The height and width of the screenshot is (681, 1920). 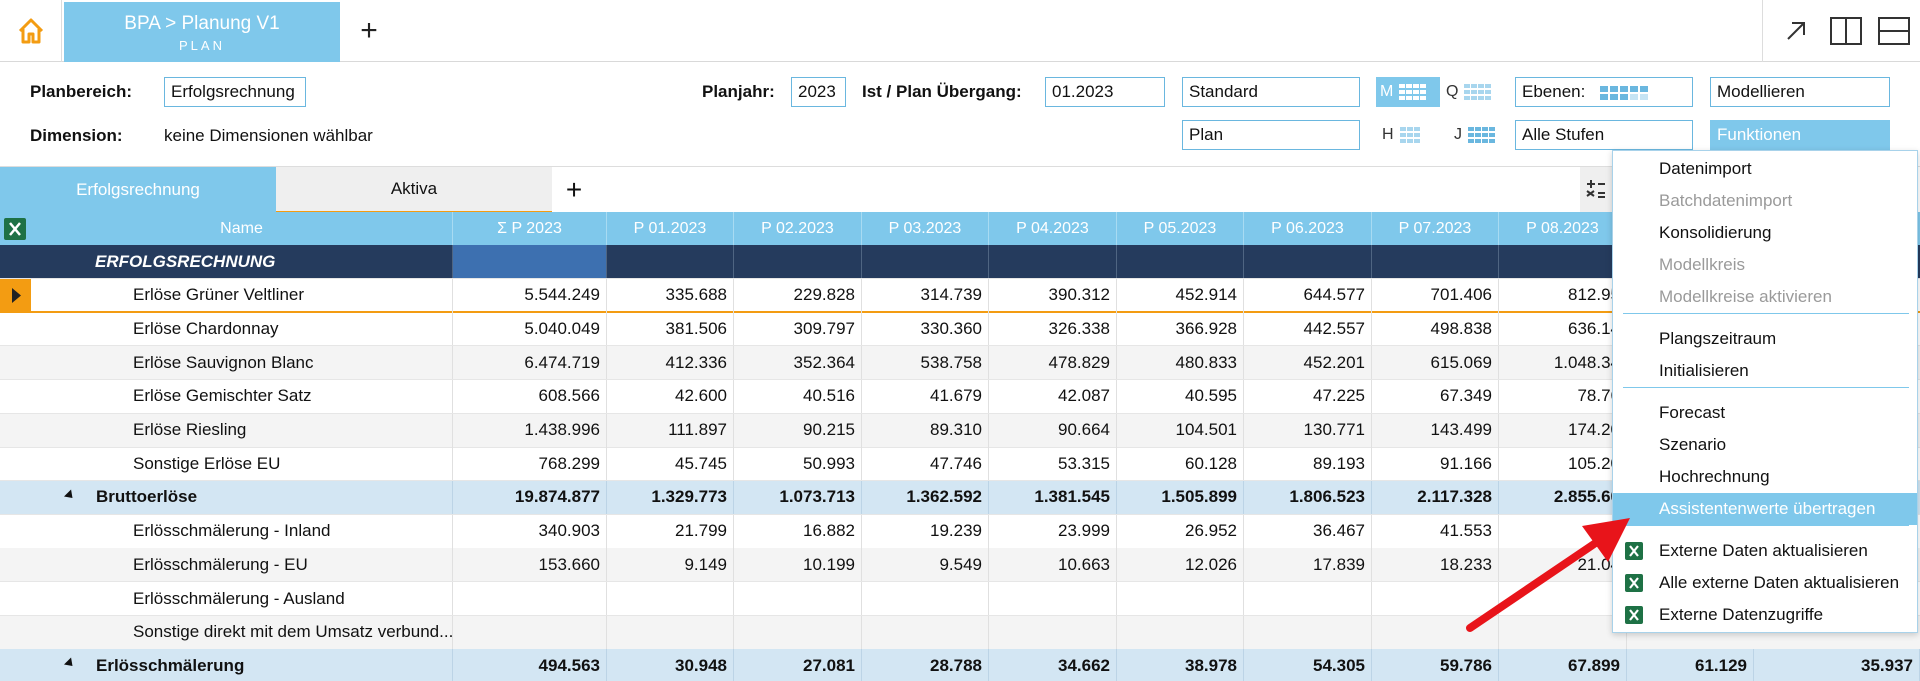 I want to click on value-cell: 53.315, so click(x=1053, y=464).